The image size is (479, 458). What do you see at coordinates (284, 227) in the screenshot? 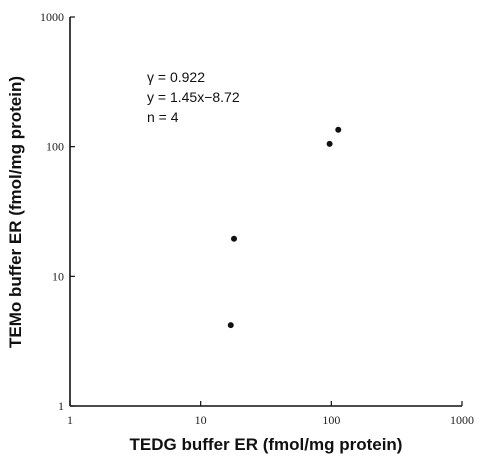
I see `data-points` at bounding box center [284, 227].